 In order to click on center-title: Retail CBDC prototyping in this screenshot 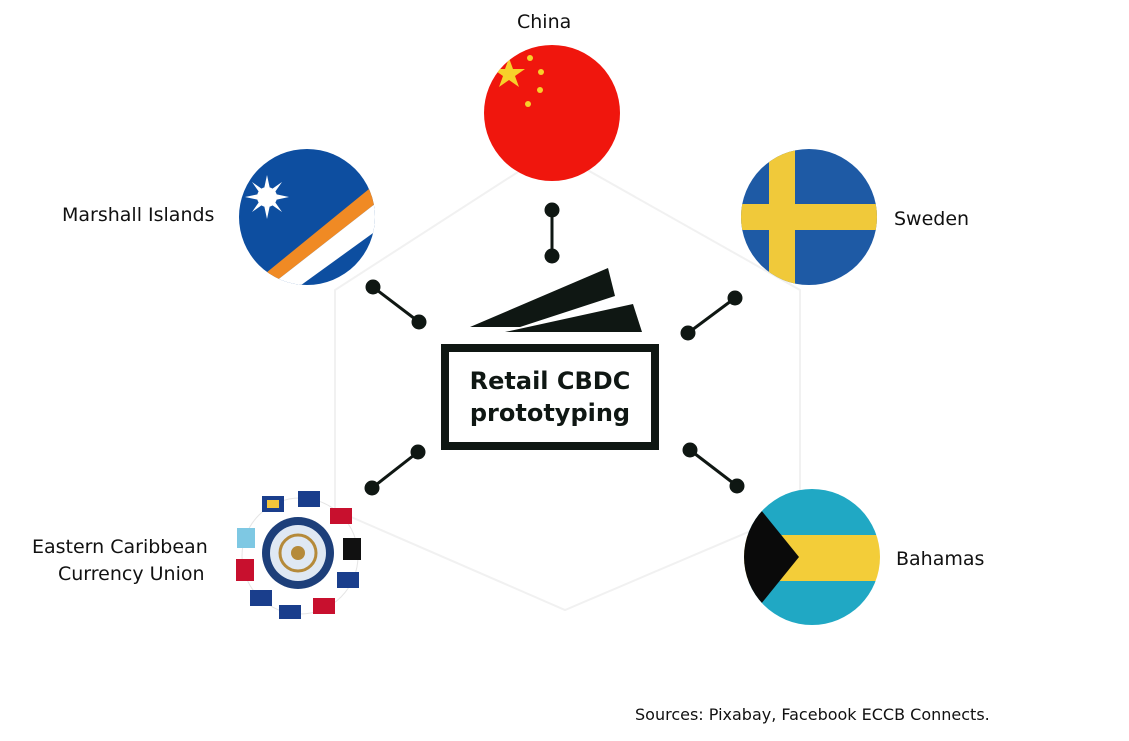, I will do `click(550, 397)`.